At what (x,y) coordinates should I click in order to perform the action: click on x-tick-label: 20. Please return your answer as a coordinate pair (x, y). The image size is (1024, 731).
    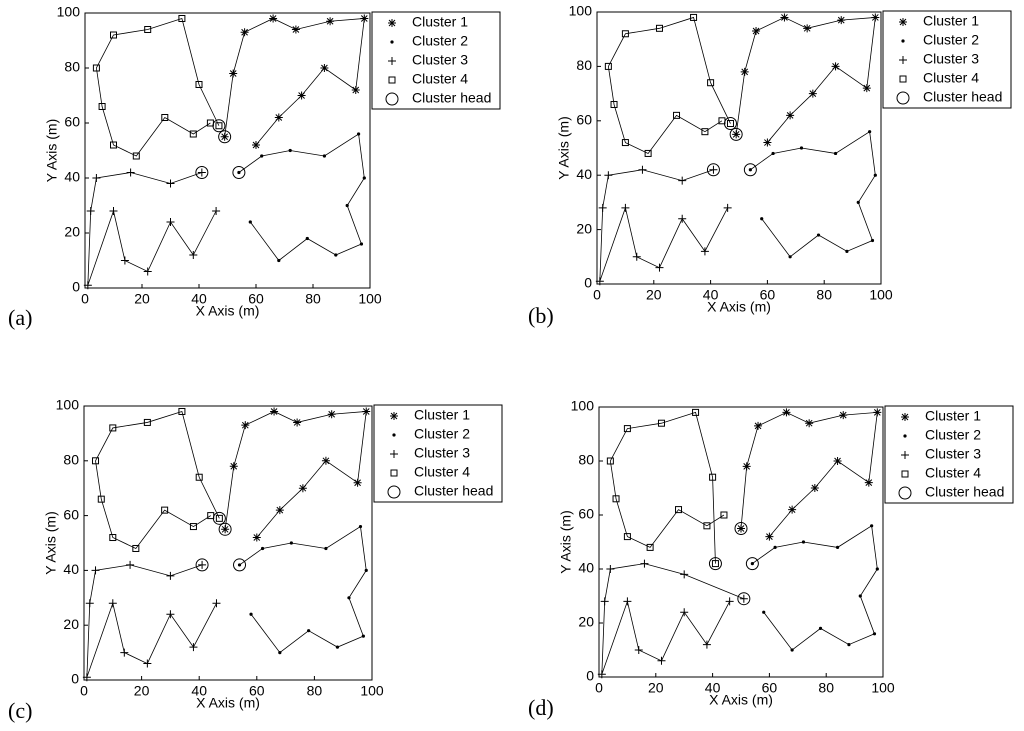
    Looking at the image, I should click on (142, 299).